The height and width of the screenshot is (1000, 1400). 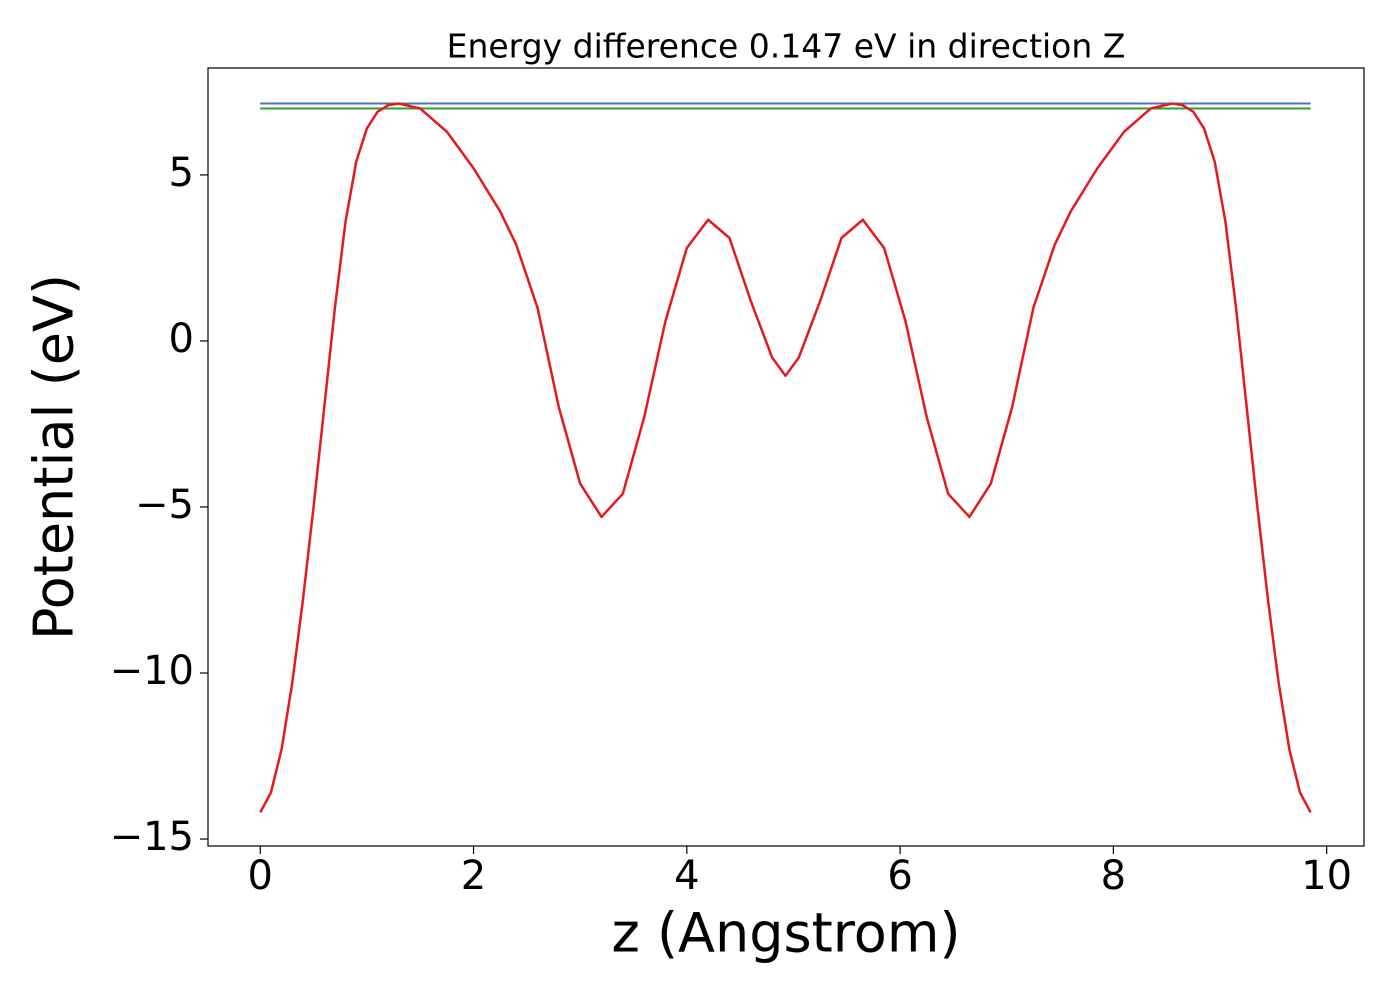 I want to click on y-tick-label: −10, so click(x=152, y=671).